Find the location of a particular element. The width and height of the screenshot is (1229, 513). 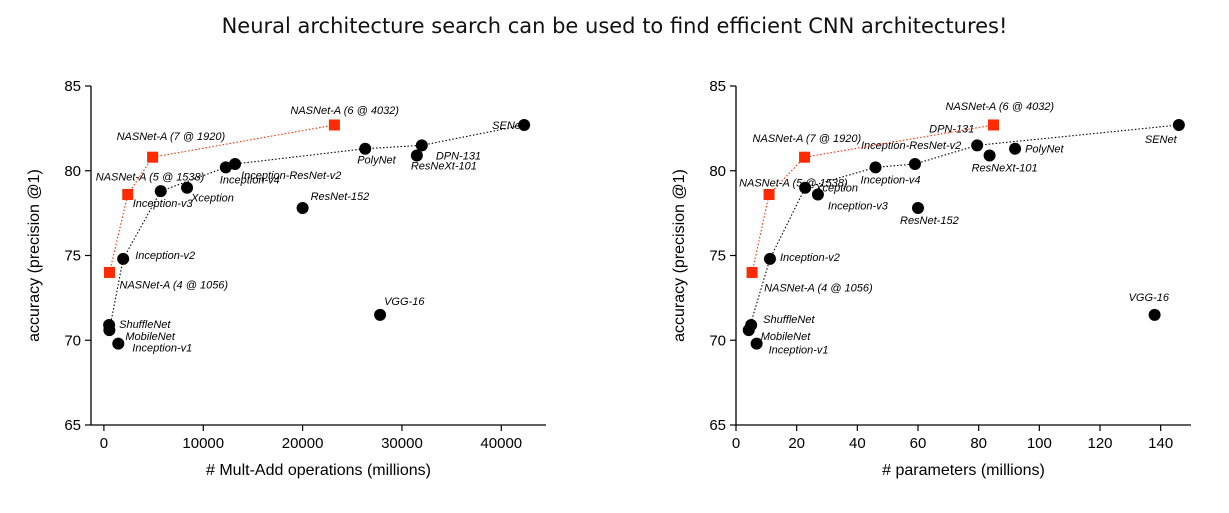

x-tick-label: 140 is located at coordinates (1160, 443).